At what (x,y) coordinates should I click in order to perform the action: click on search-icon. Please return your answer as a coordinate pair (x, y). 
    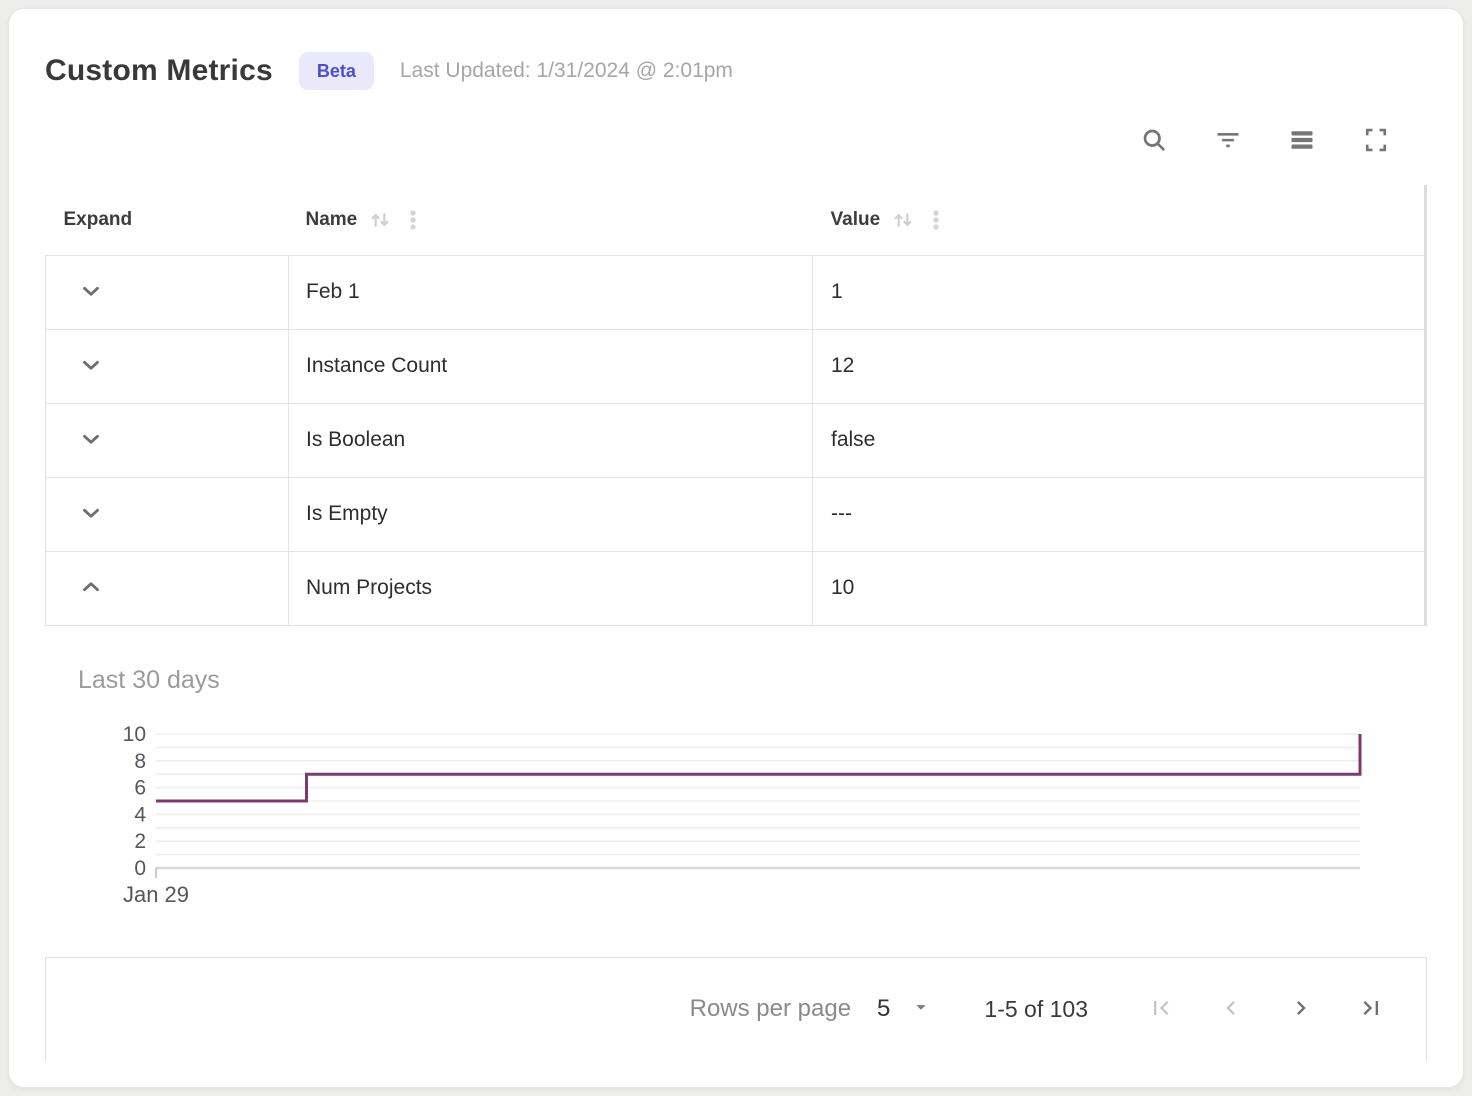
    Looking at the image, I should click on (1154, 141).